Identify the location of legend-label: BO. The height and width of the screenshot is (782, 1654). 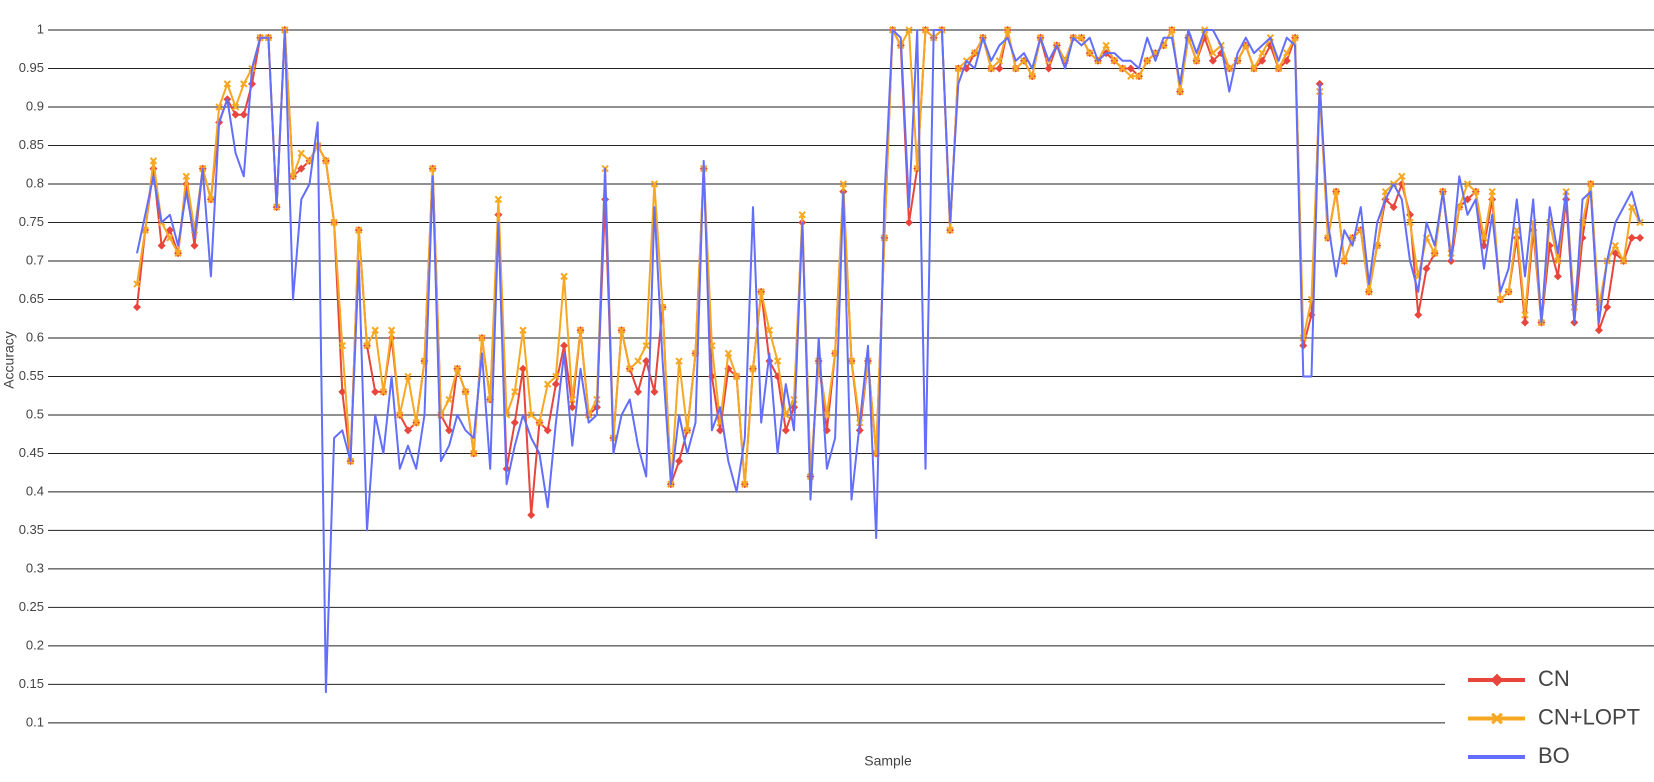
(1554, 755).